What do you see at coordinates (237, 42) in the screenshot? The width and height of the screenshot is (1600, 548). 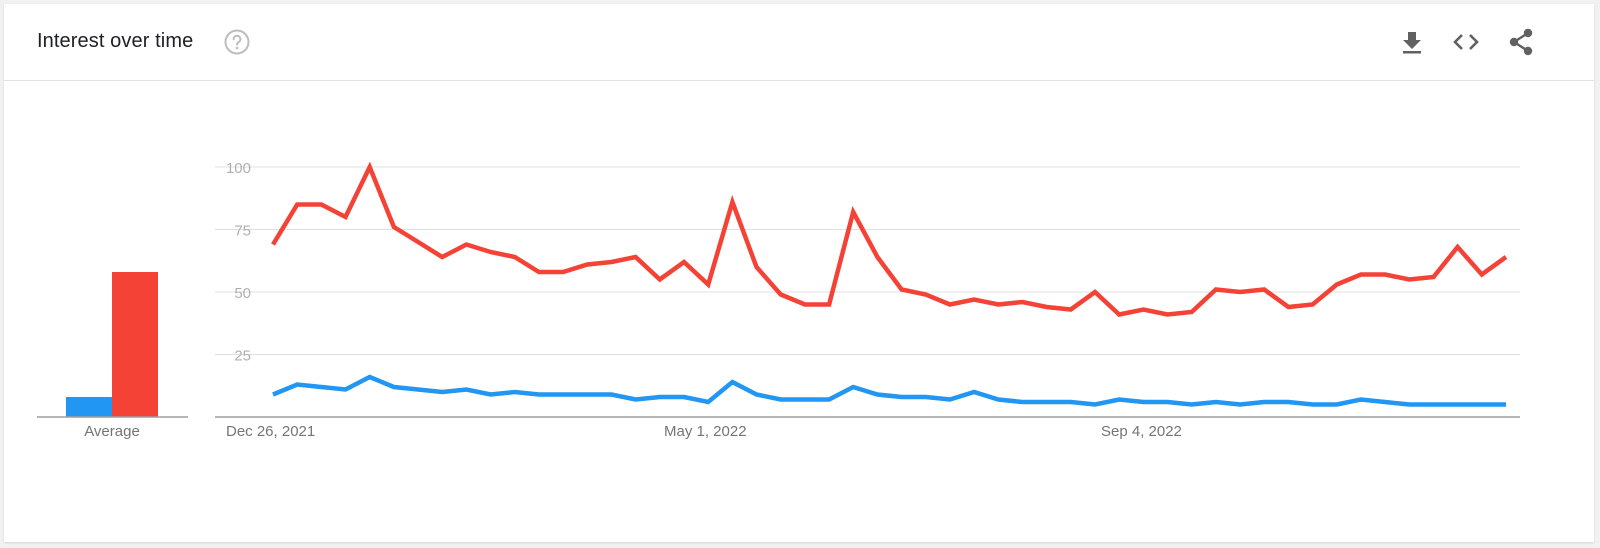 I see `help-circle-icon` at bounding box center [237, 42].